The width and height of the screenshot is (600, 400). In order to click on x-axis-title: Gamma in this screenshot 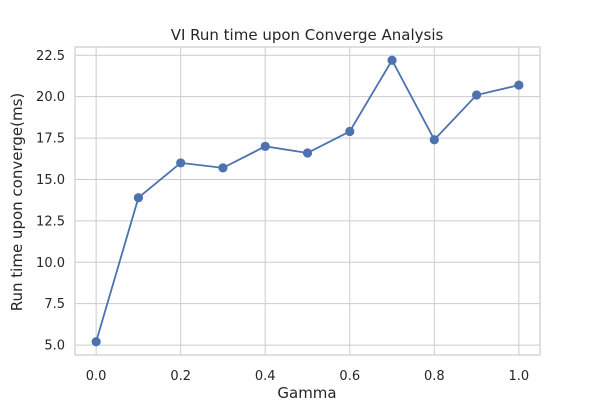, I will do `click(306, 392)`.